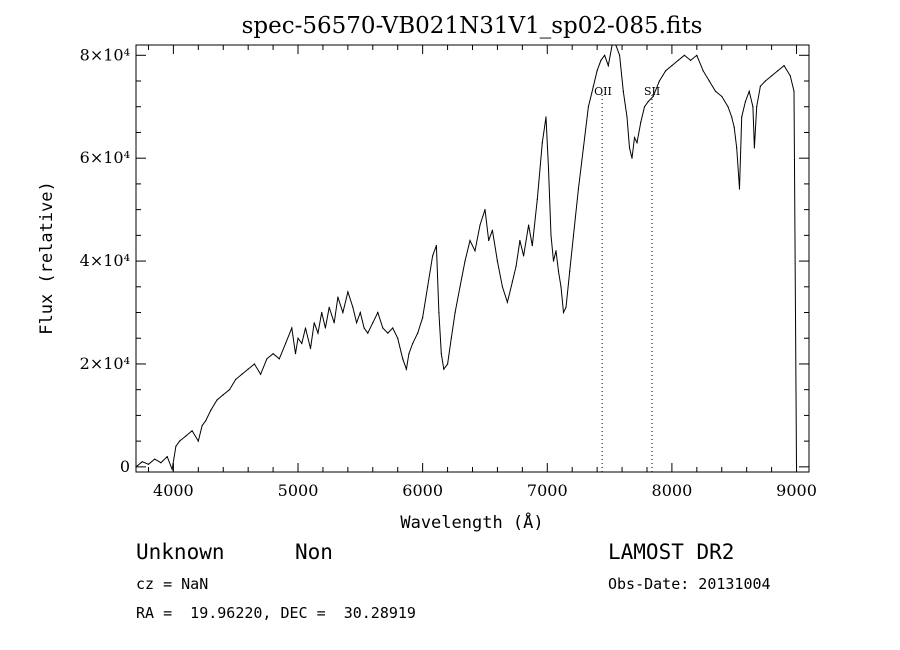  Describe the element at coordinates (105, 363) in the screenshot. I see `y-tick-label: 2×10⁴` at that location.